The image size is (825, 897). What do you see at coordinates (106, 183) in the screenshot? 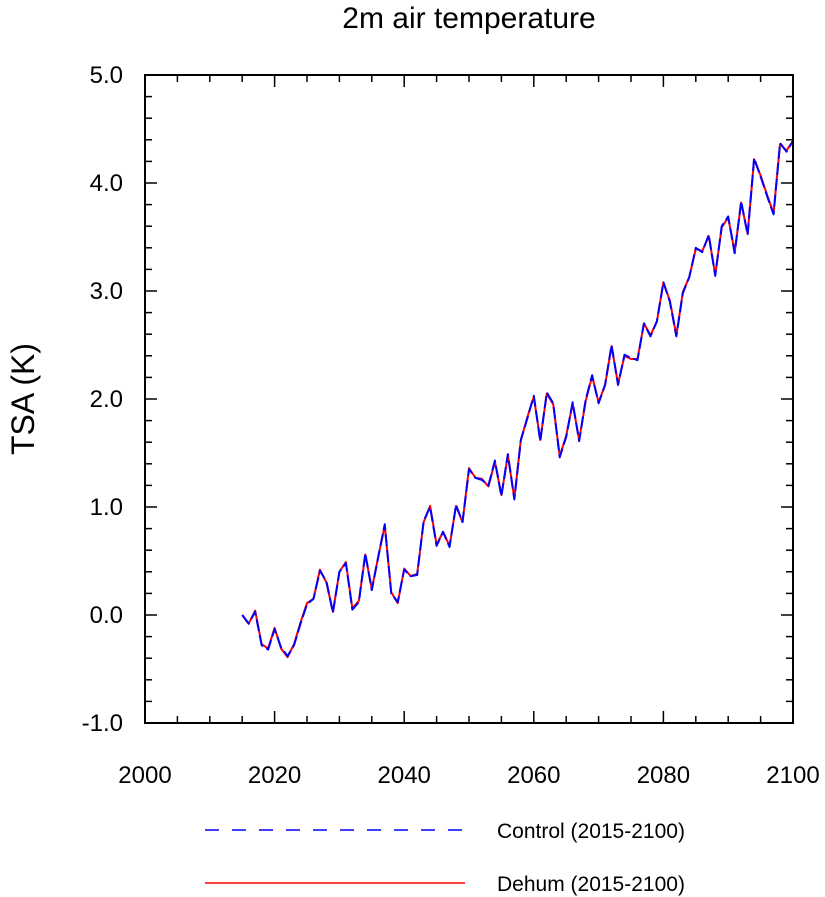
I see `y-tick-label: 4.0` at bounding box center [106, 183].